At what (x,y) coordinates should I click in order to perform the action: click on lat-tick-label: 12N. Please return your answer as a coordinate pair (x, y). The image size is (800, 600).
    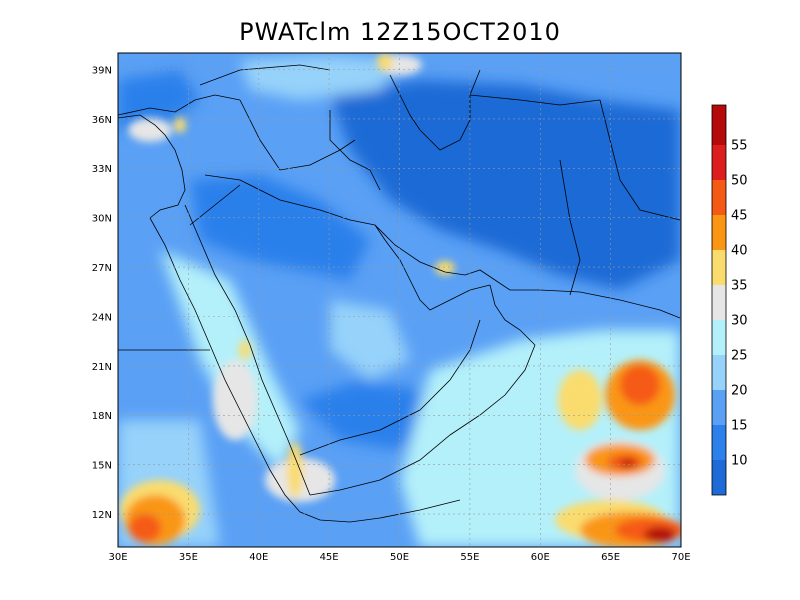
    Looking at the image, I should click on (102, 515).